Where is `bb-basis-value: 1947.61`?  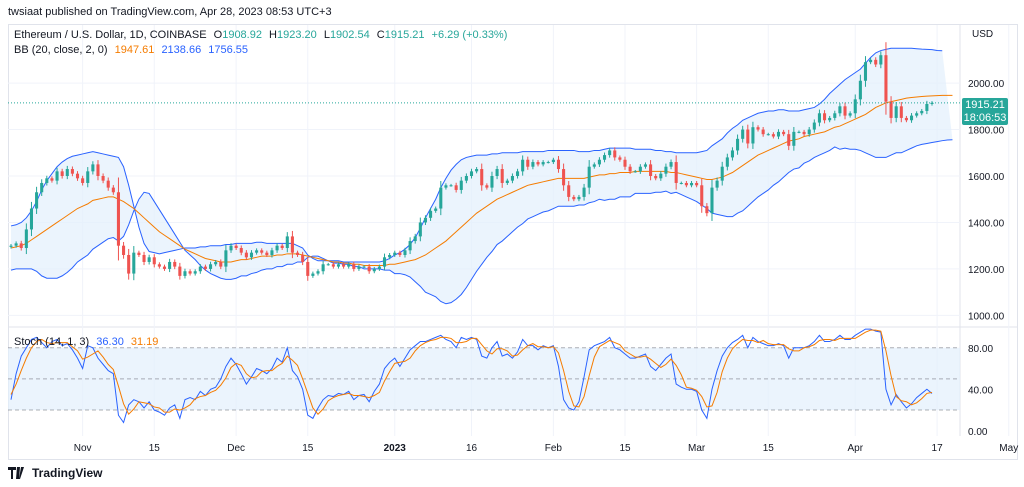 bb-basis-value: 1947.61 is located at coordinates (134, 50).